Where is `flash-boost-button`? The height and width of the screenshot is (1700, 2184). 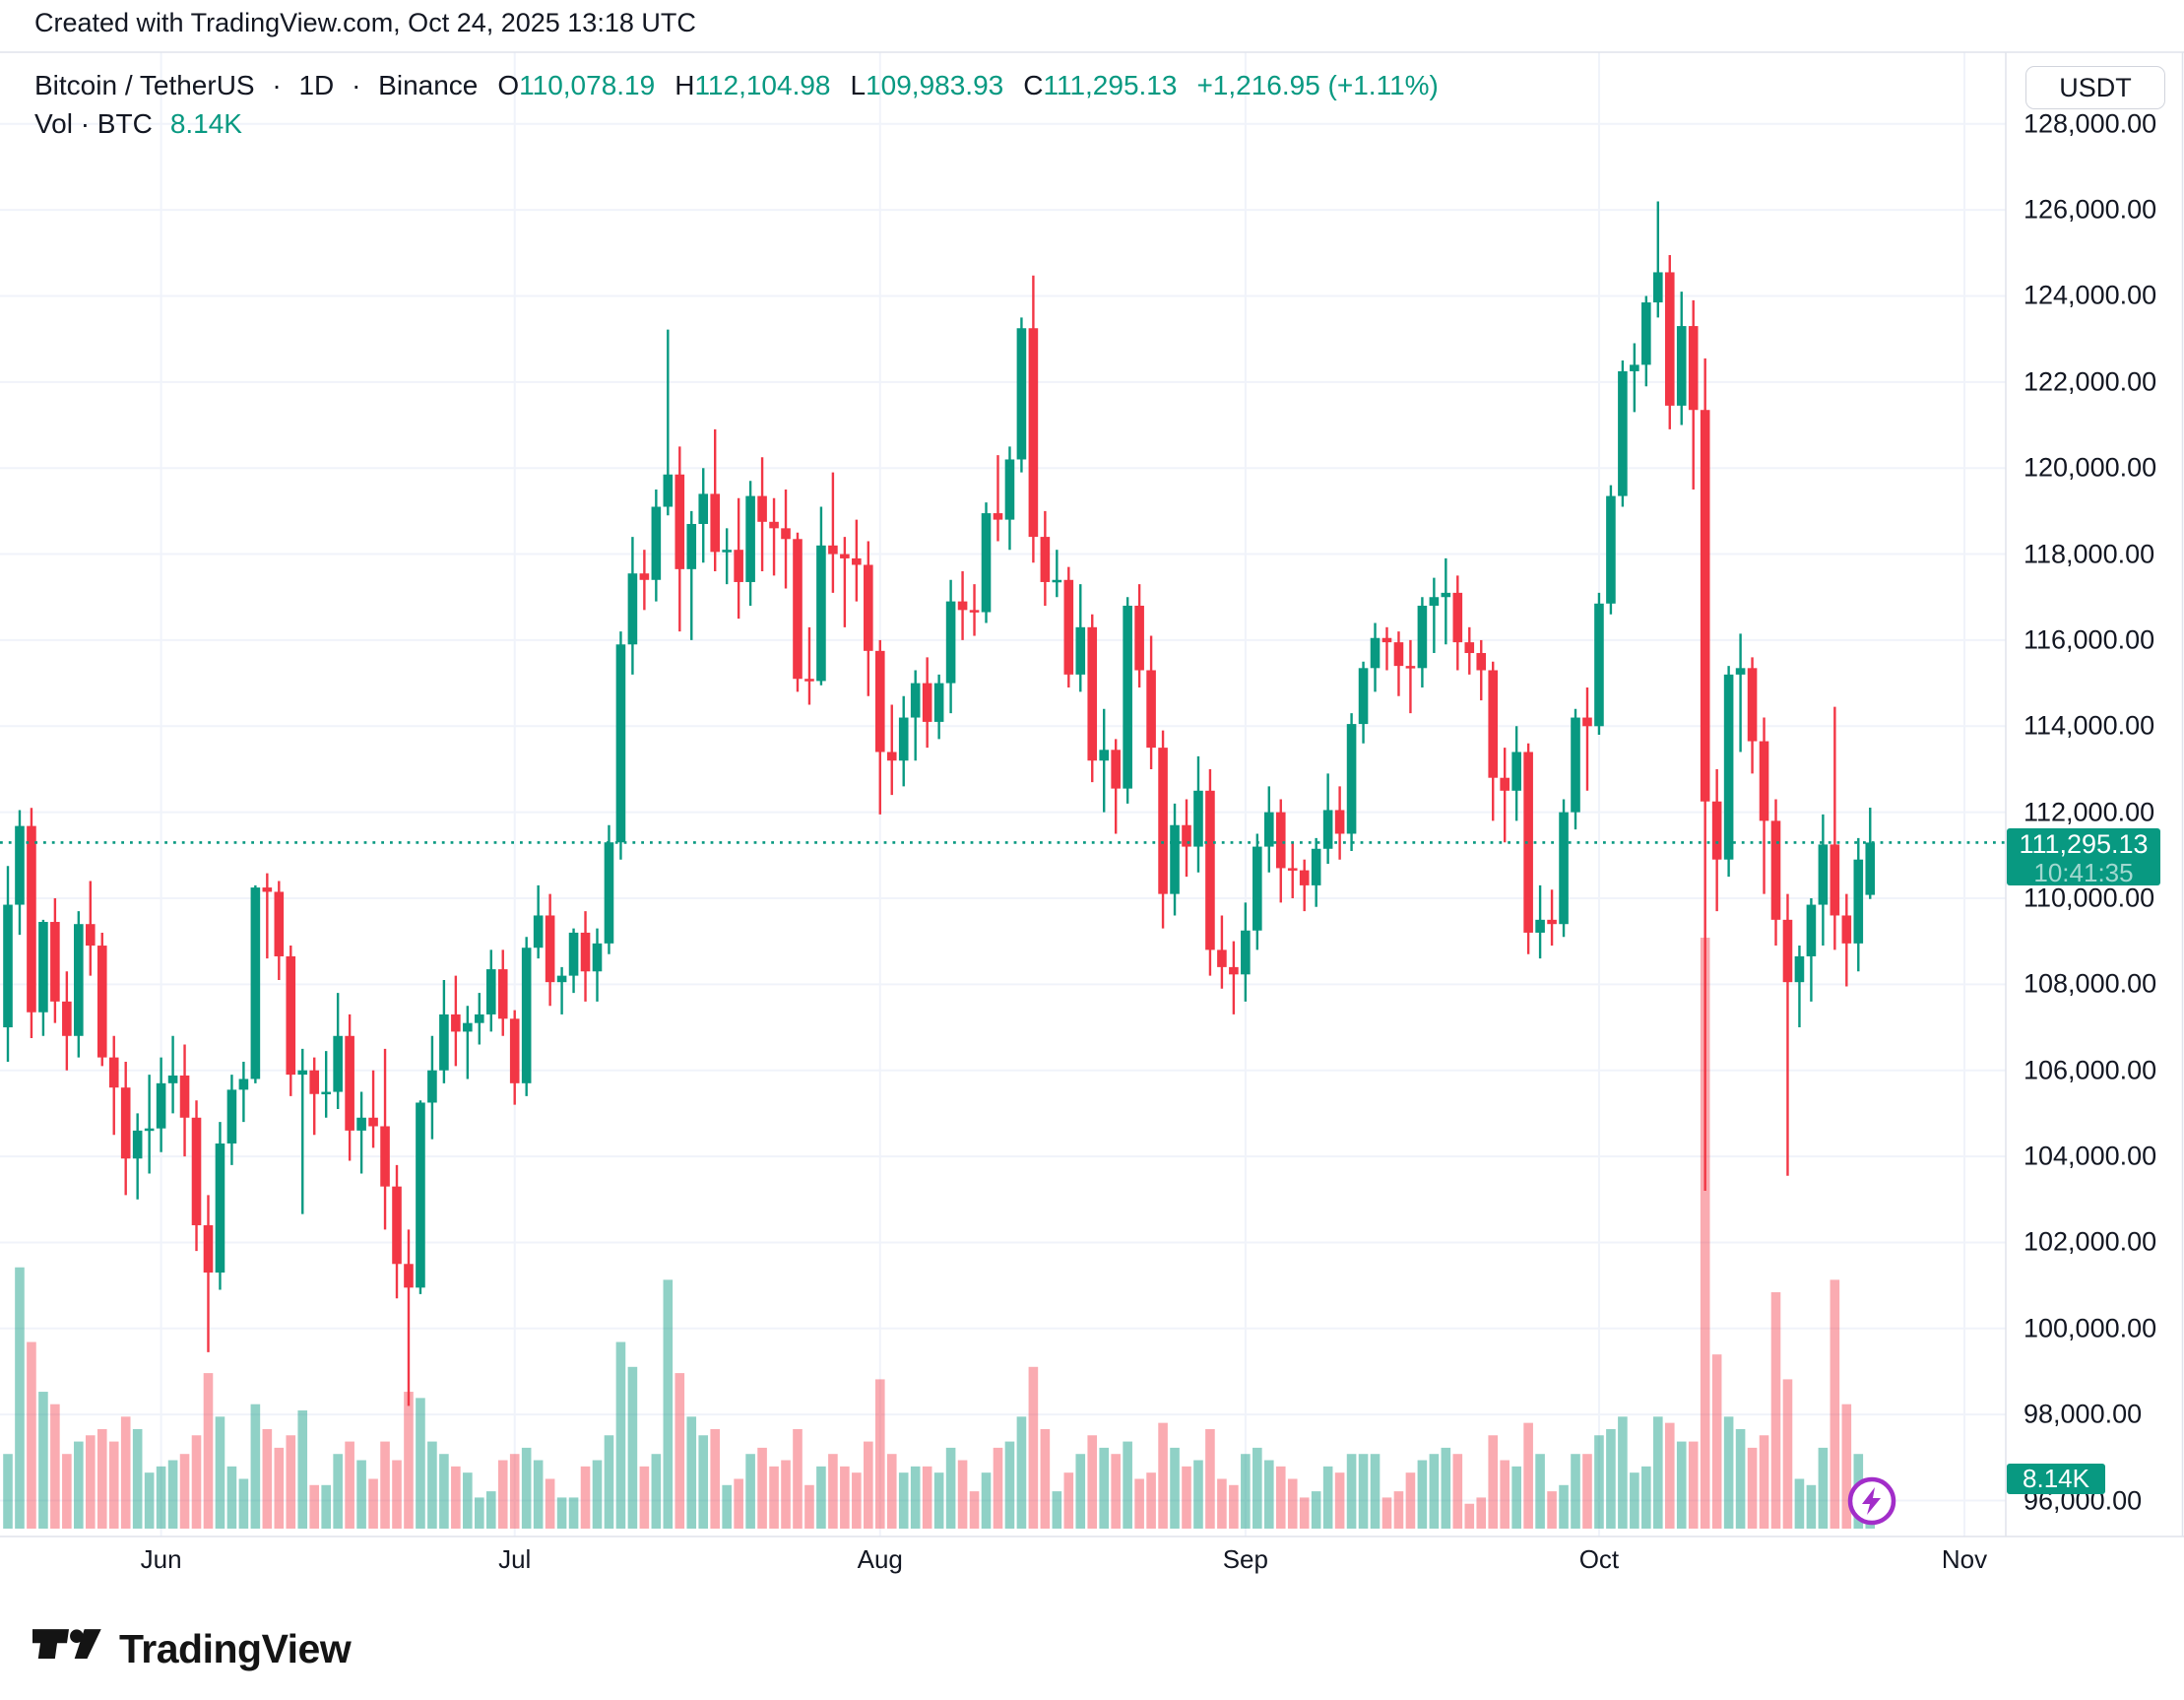 flash-boost-button is located at coordinates (1871, 1501).